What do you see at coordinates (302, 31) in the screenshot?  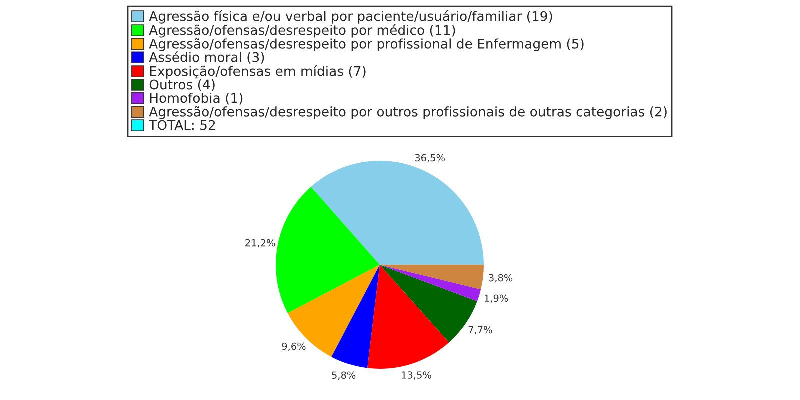 I see `legend-label: Agressão/ofensas/desrespeito por médico (11)` at bounding box center [302, 31].